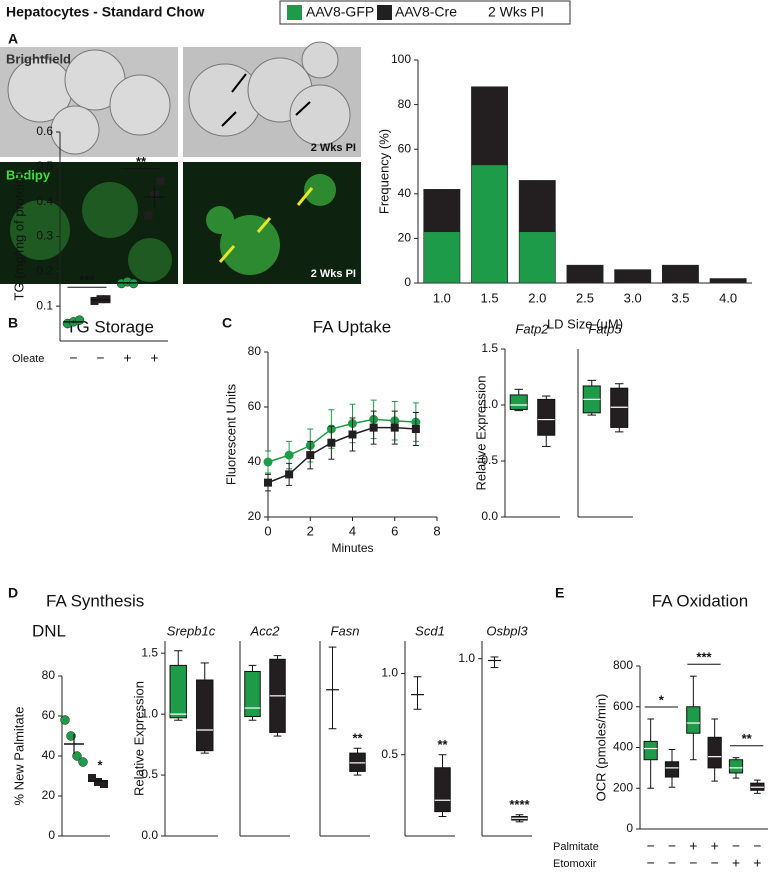 The width and height of the screenshot is (771, 874). I want to click on chart-title: FA Oxidation, so click(700, 600).